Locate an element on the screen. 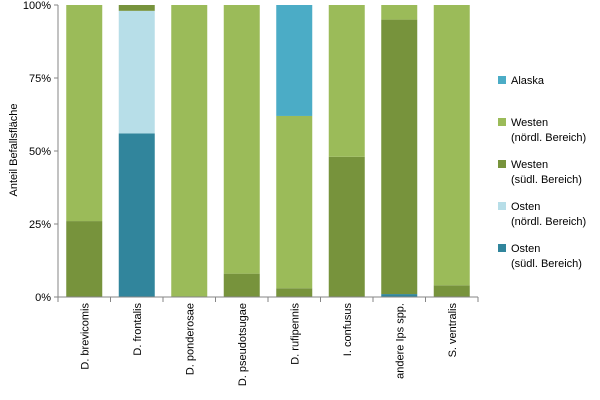  x-tick-label: D. brevicomis is located at coordinates (85, 336).